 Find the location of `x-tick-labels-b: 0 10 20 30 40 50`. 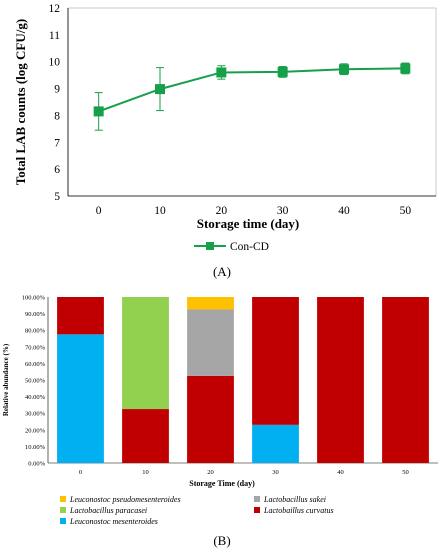

x-tick-labels-b: 0 10 20 30 40 50 is located at coordinates (244, 472).